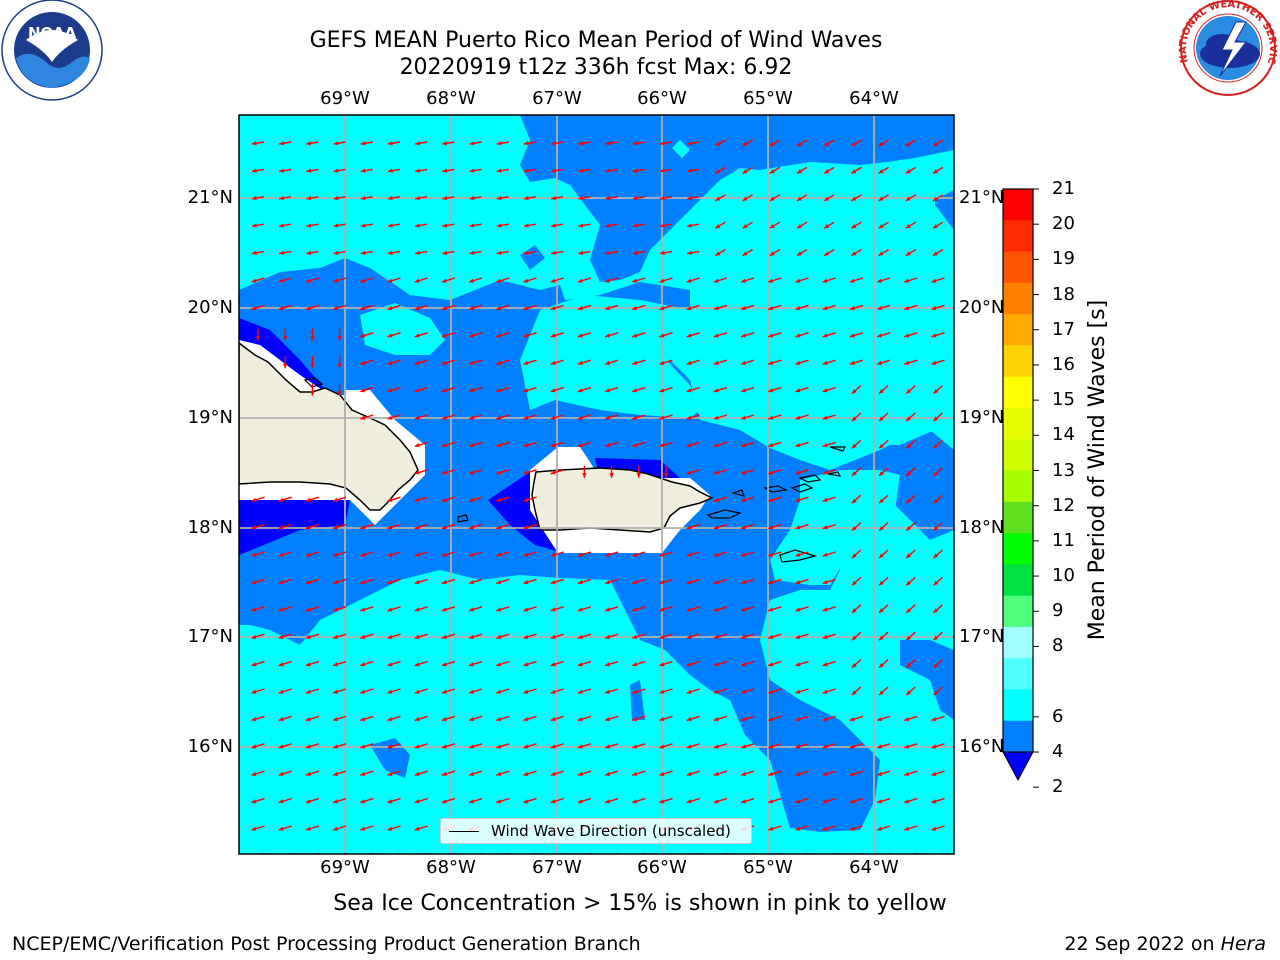 The height and width of the screenshot is (960, 1280). I want to click on colorbar-tick-label: 18, so click(1063, 294).